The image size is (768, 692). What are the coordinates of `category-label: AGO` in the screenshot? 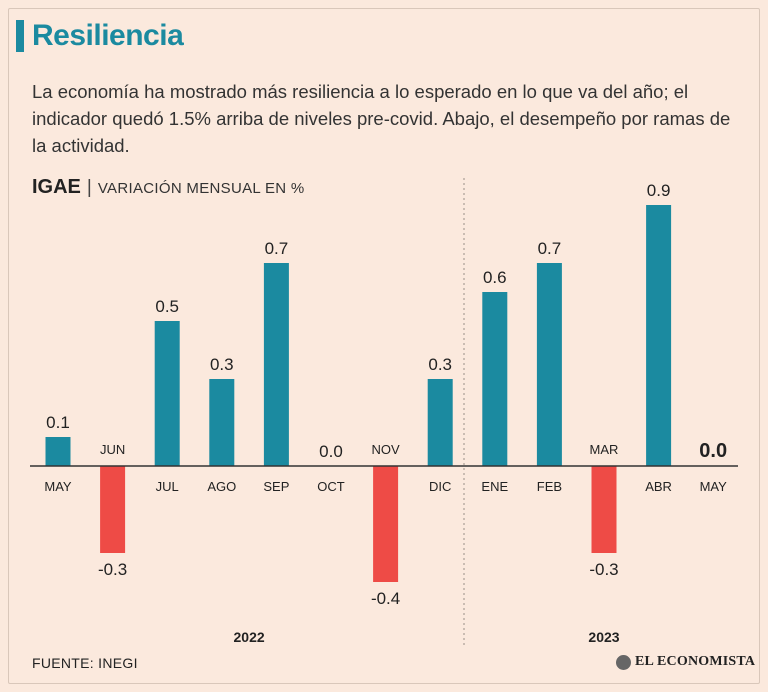 It's located at (221, 486).